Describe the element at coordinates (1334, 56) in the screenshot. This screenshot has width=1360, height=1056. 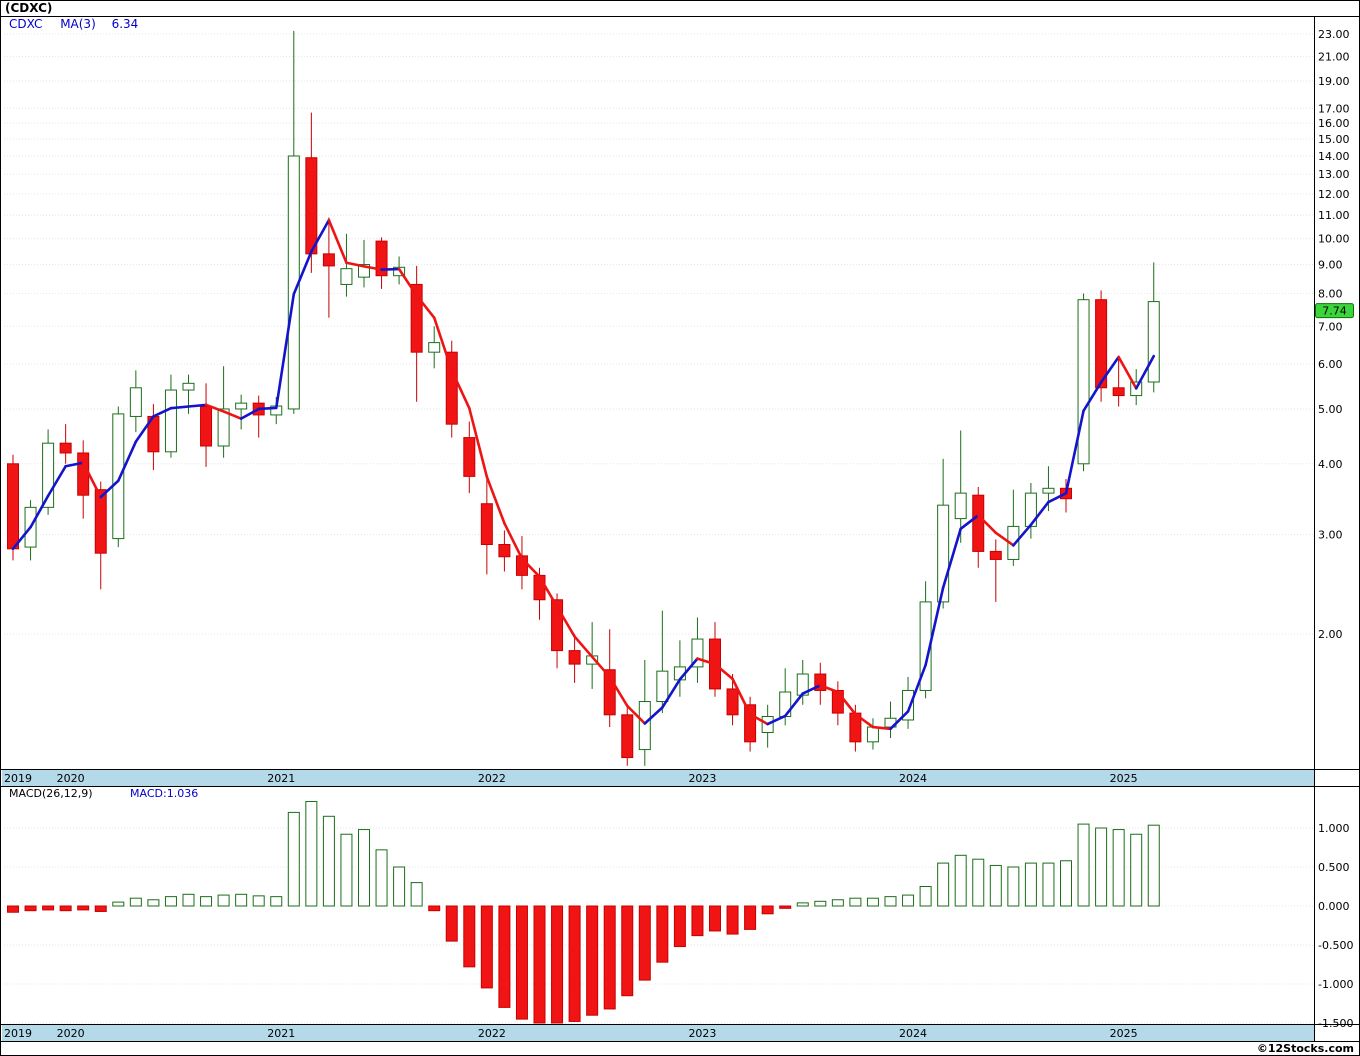
I see `svg-text: 21.00` at that location.